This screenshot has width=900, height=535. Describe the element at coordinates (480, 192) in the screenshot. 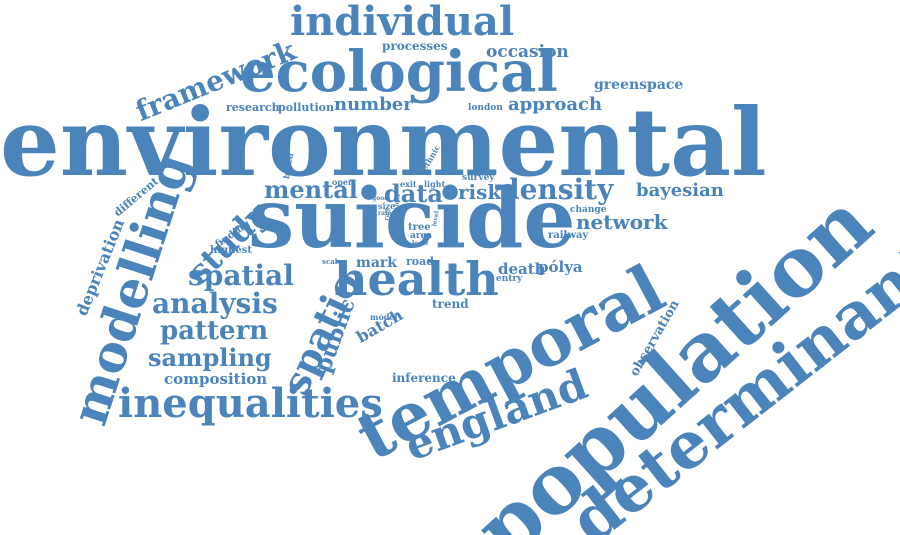

I see `word-risk: risk` at that location.